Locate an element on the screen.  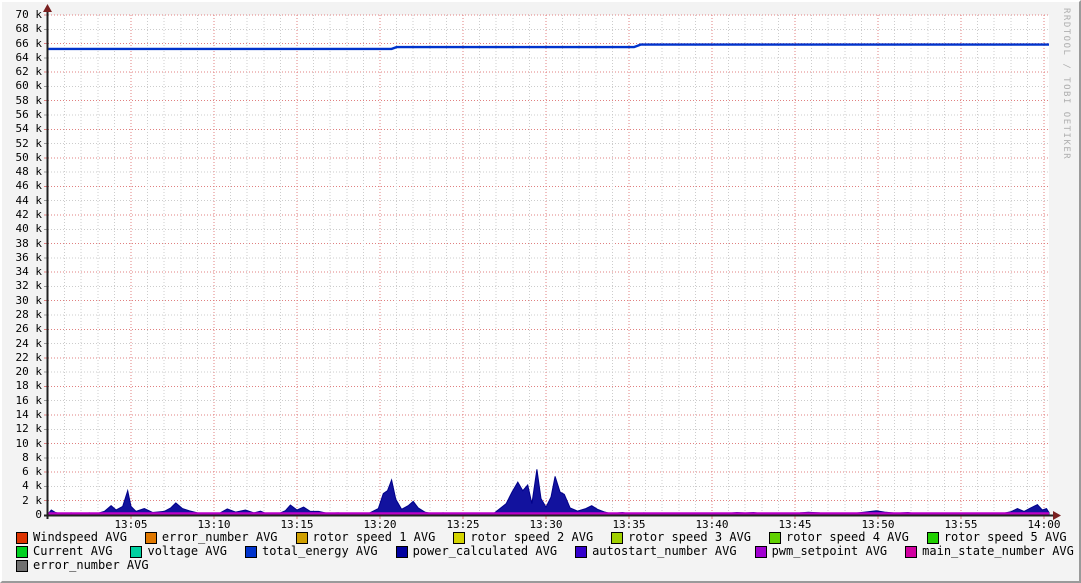
y-tick-label: 10 k is located at coordinates (29, 443).